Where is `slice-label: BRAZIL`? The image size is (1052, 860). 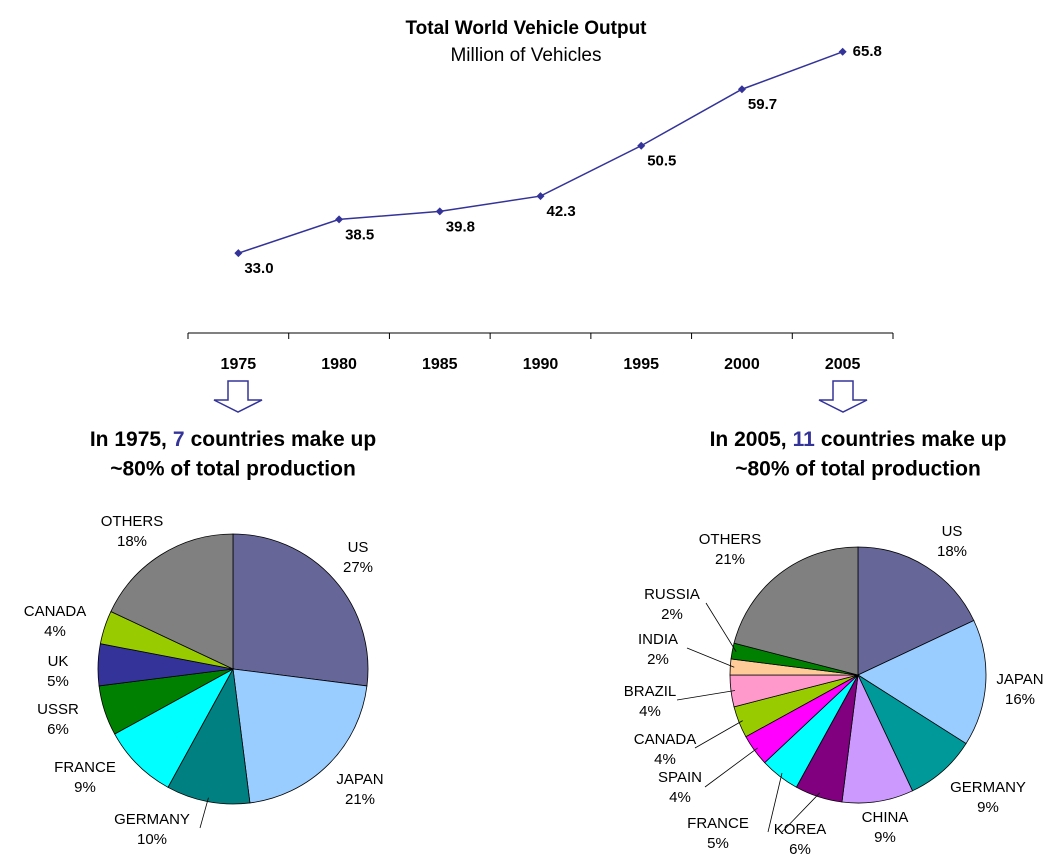
slice-label: BRAZIL is located at coordinates (650, 691).